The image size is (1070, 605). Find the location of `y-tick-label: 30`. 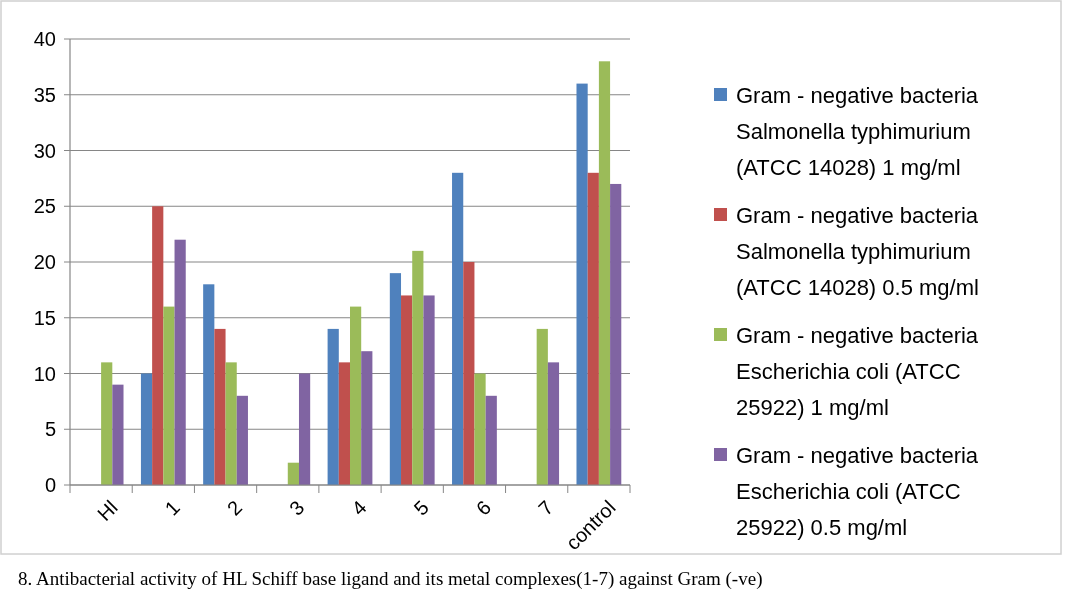

y-tick-label: 30 is located at coordinates (44, 150).